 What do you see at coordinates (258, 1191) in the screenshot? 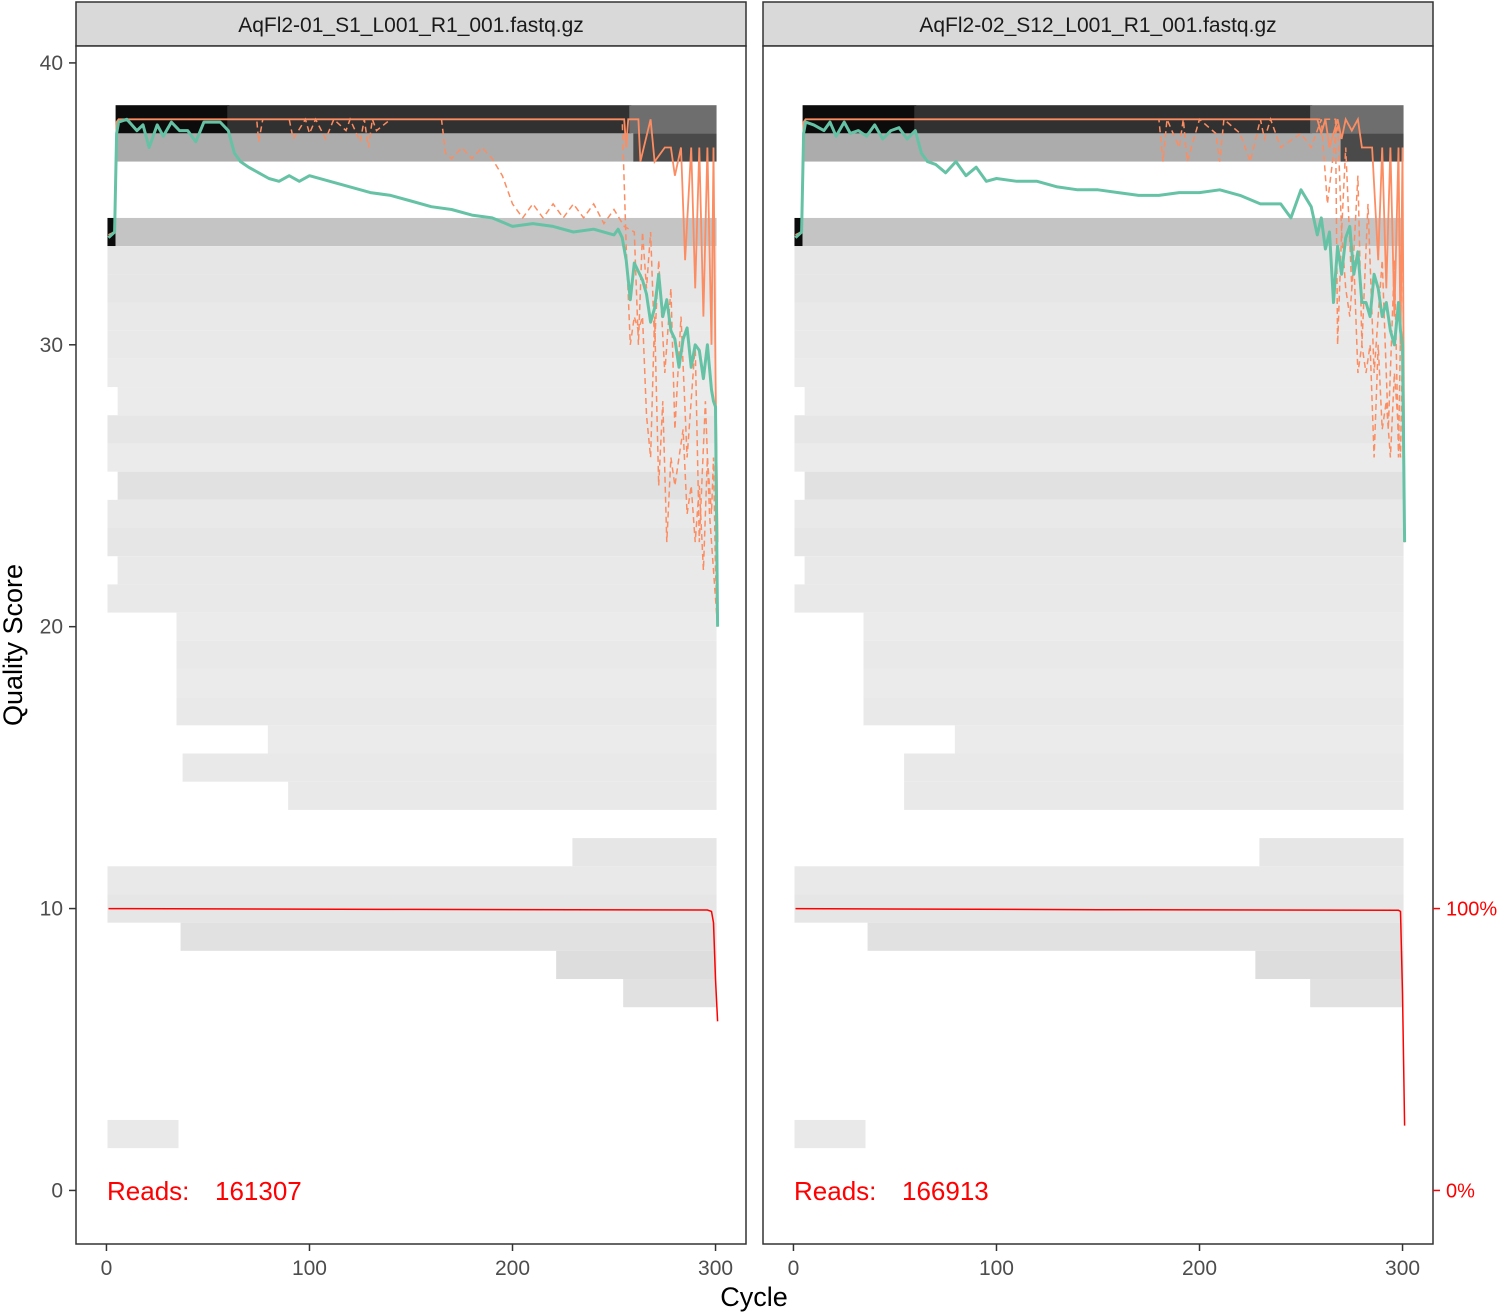
I see `panel-1-reads-count: 161307` at bounding box center [258, 1191].